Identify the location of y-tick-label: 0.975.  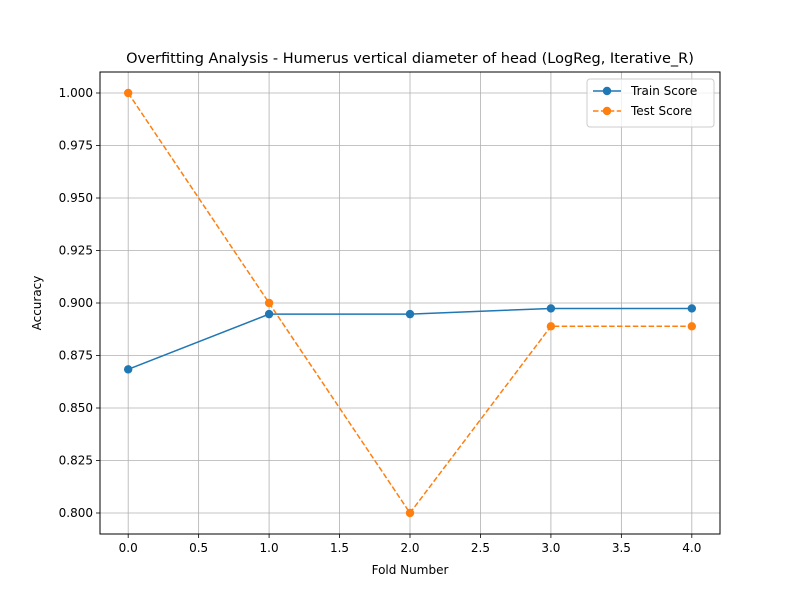
(76, 146).